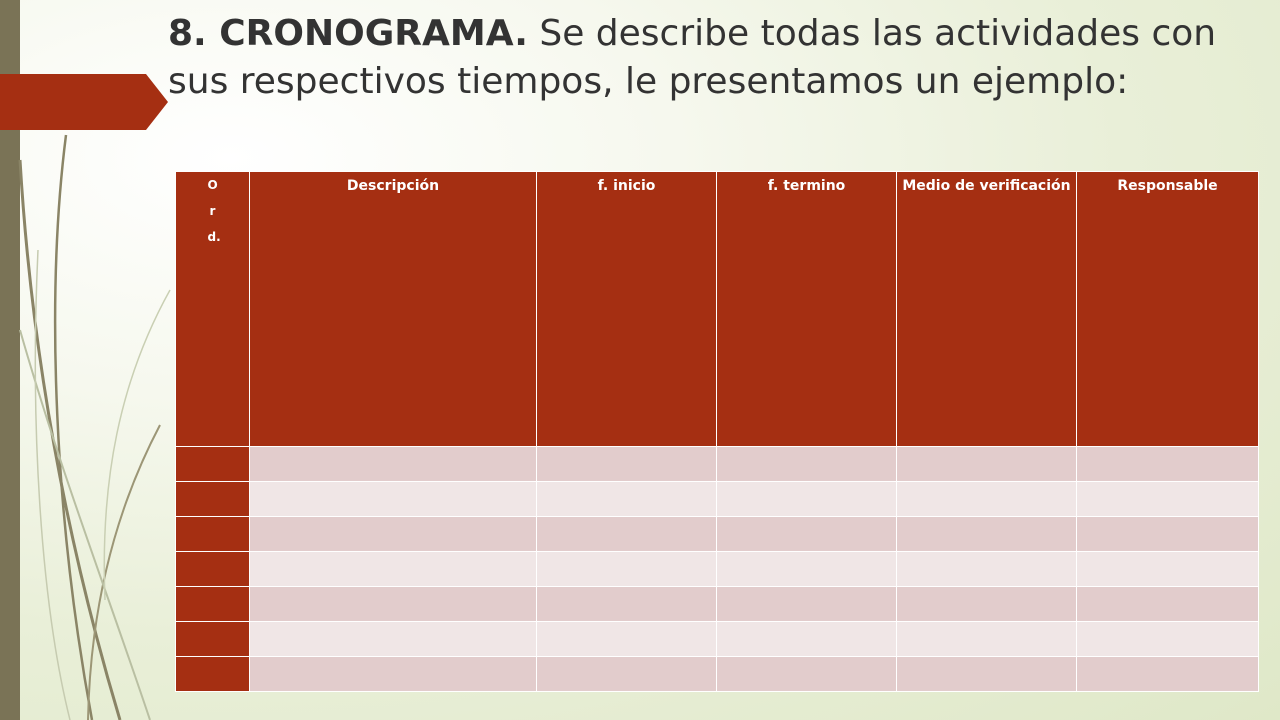 This screenshot has width=1280, height=720. Describe the element at coordinates (212, 309) in the screenshot. I see `header-ord: Ord.` at that location.